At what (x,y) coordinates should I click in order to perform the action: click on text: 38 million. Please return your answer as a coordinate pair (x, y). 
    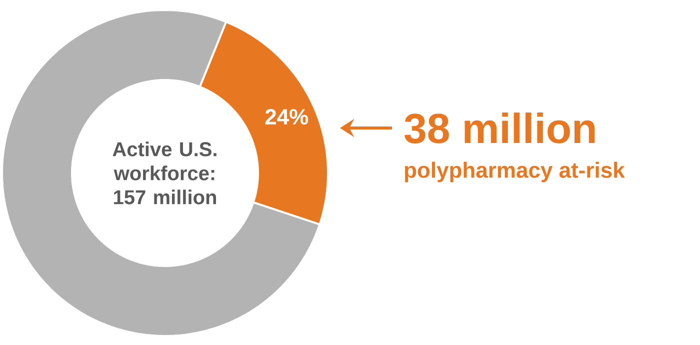
    Looking at the image, I should click on (499, 128).